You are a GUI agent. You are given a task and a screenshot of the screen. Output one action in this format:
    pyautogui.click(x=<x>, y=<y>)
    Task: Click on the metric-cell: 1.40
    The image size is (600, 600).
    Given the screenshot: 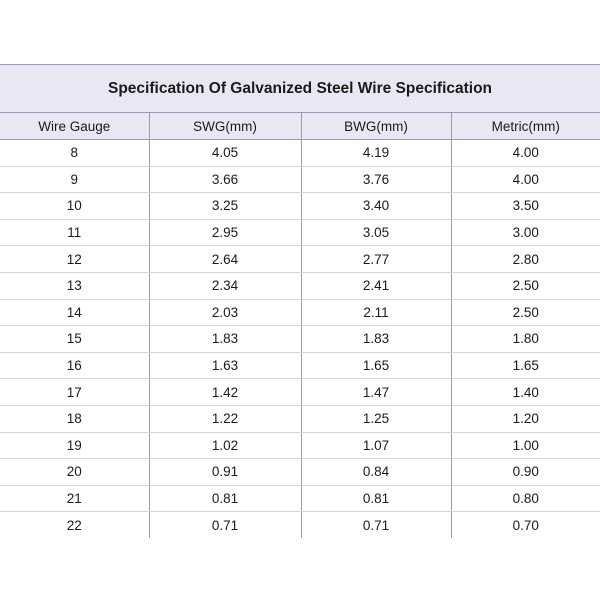 What is the action you would take?
    pyautogui.click(x=525, y=392)
    